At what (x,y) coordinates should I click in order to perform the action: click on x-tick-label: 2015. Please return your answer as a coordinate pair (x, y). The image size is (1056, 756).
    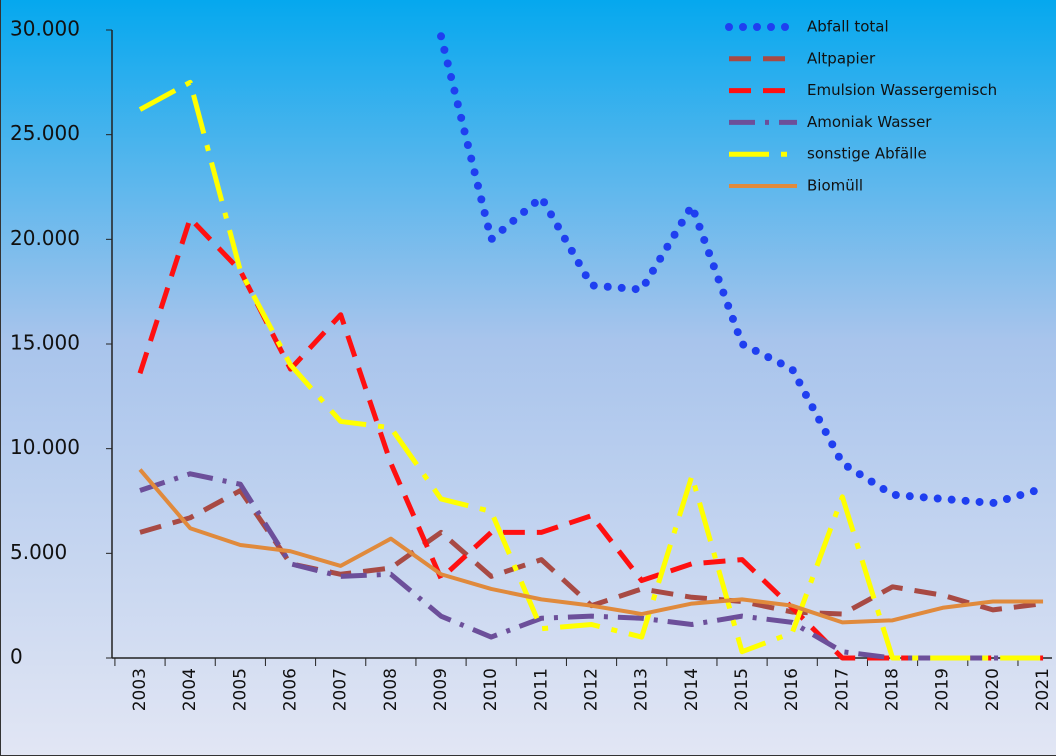
    Looking at the image, I should click on (742, 689).